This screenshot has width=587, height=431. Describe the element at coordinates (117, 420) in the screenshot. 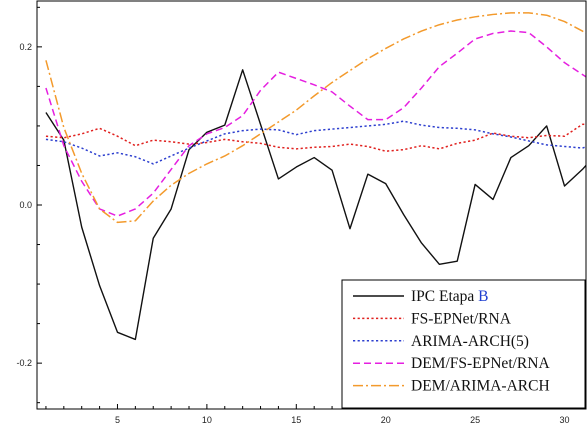

I see `x-tick-label: 5` at that location.